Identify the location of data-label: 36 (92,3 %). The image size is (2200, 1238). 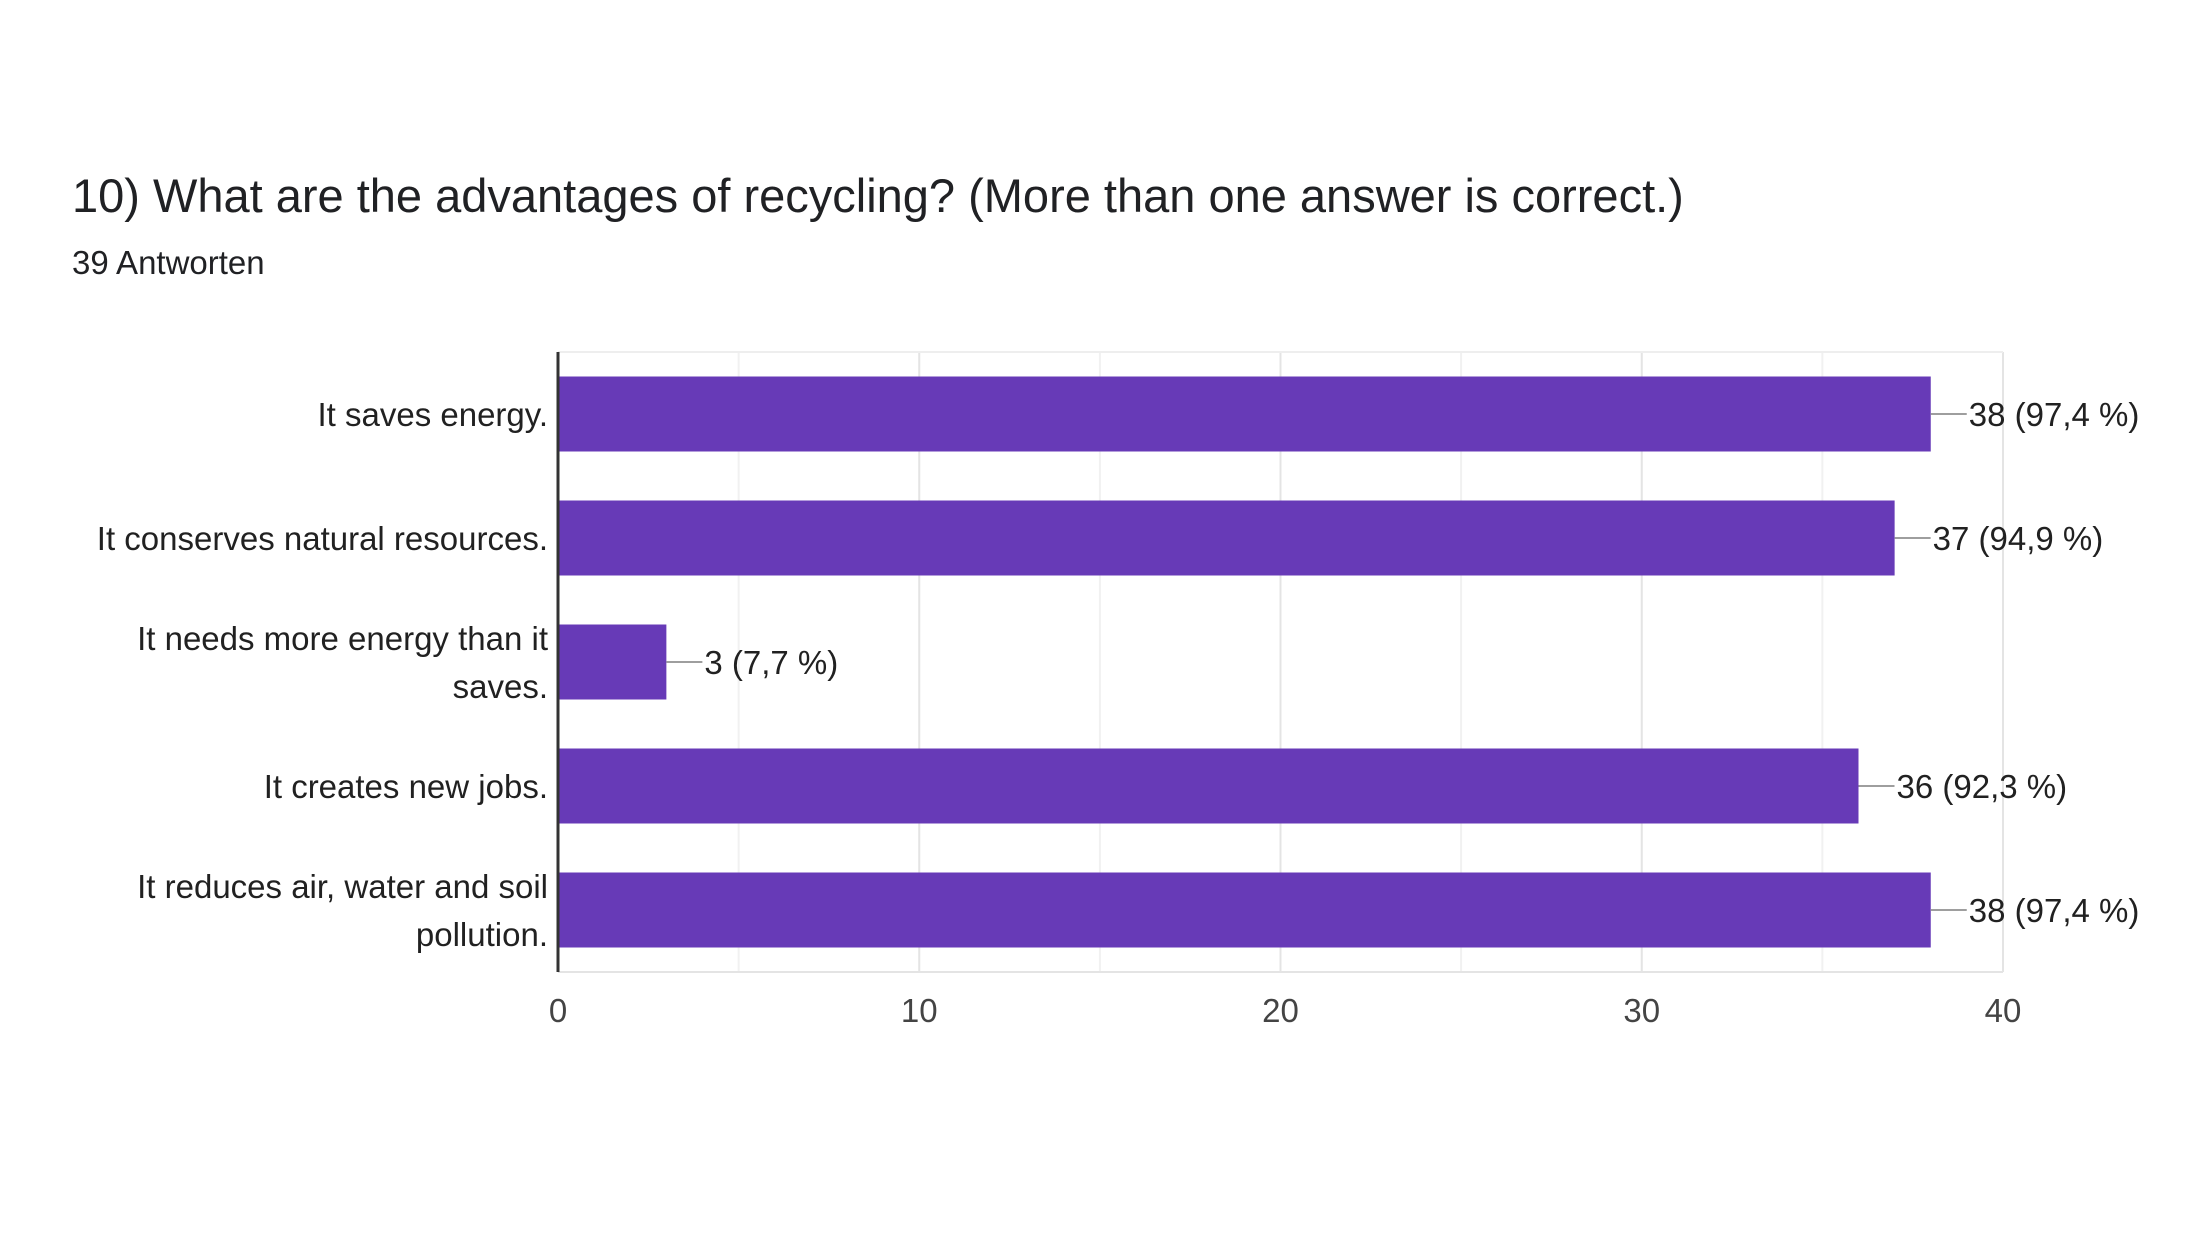
(1982, 786).